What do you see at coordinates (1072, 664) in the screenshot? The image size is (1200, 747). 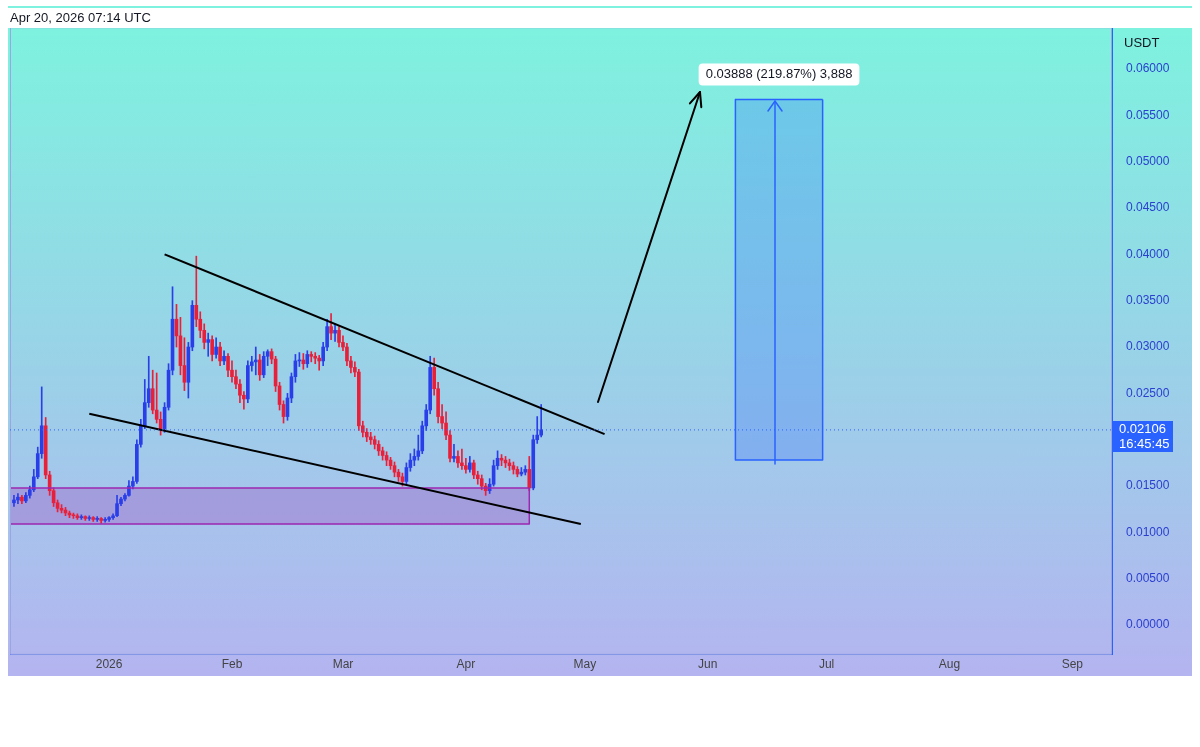 I see `x-tick-label: Sep` at bounding box center [1072, 664].